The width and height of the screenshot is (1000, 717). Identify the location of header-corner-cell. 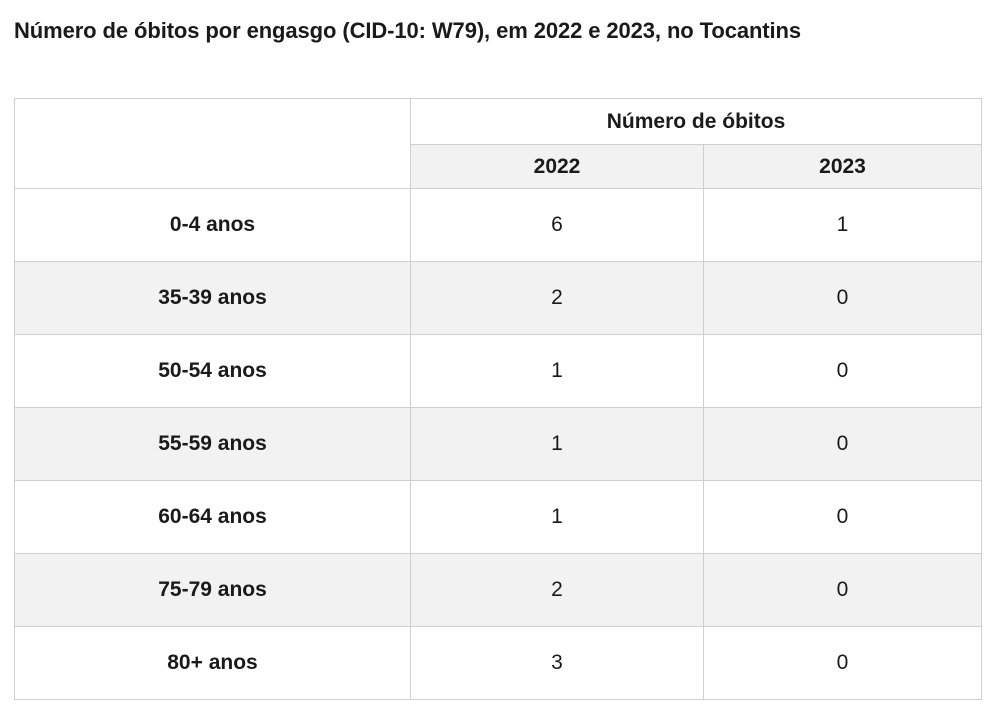
(212, 143).